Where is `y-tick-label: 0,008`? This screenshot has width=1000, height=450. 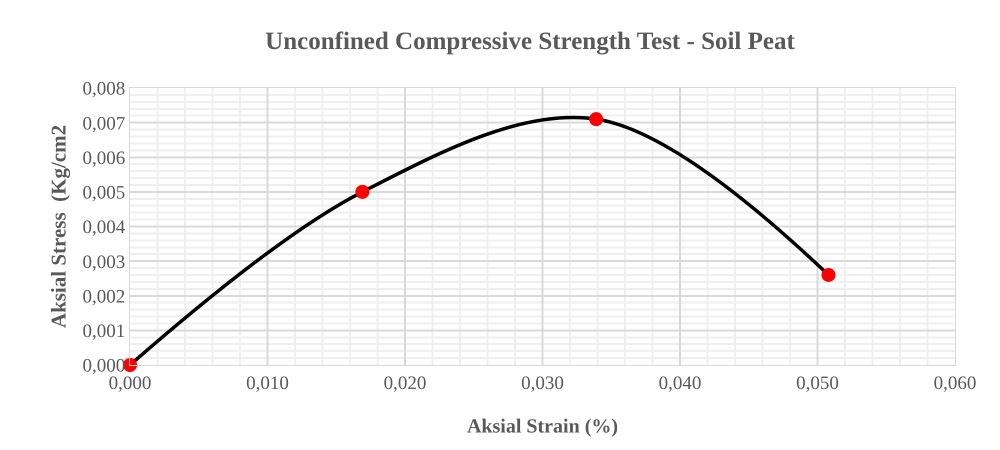
y-tick-label: 0,008 is located at coordinates (104, 89).